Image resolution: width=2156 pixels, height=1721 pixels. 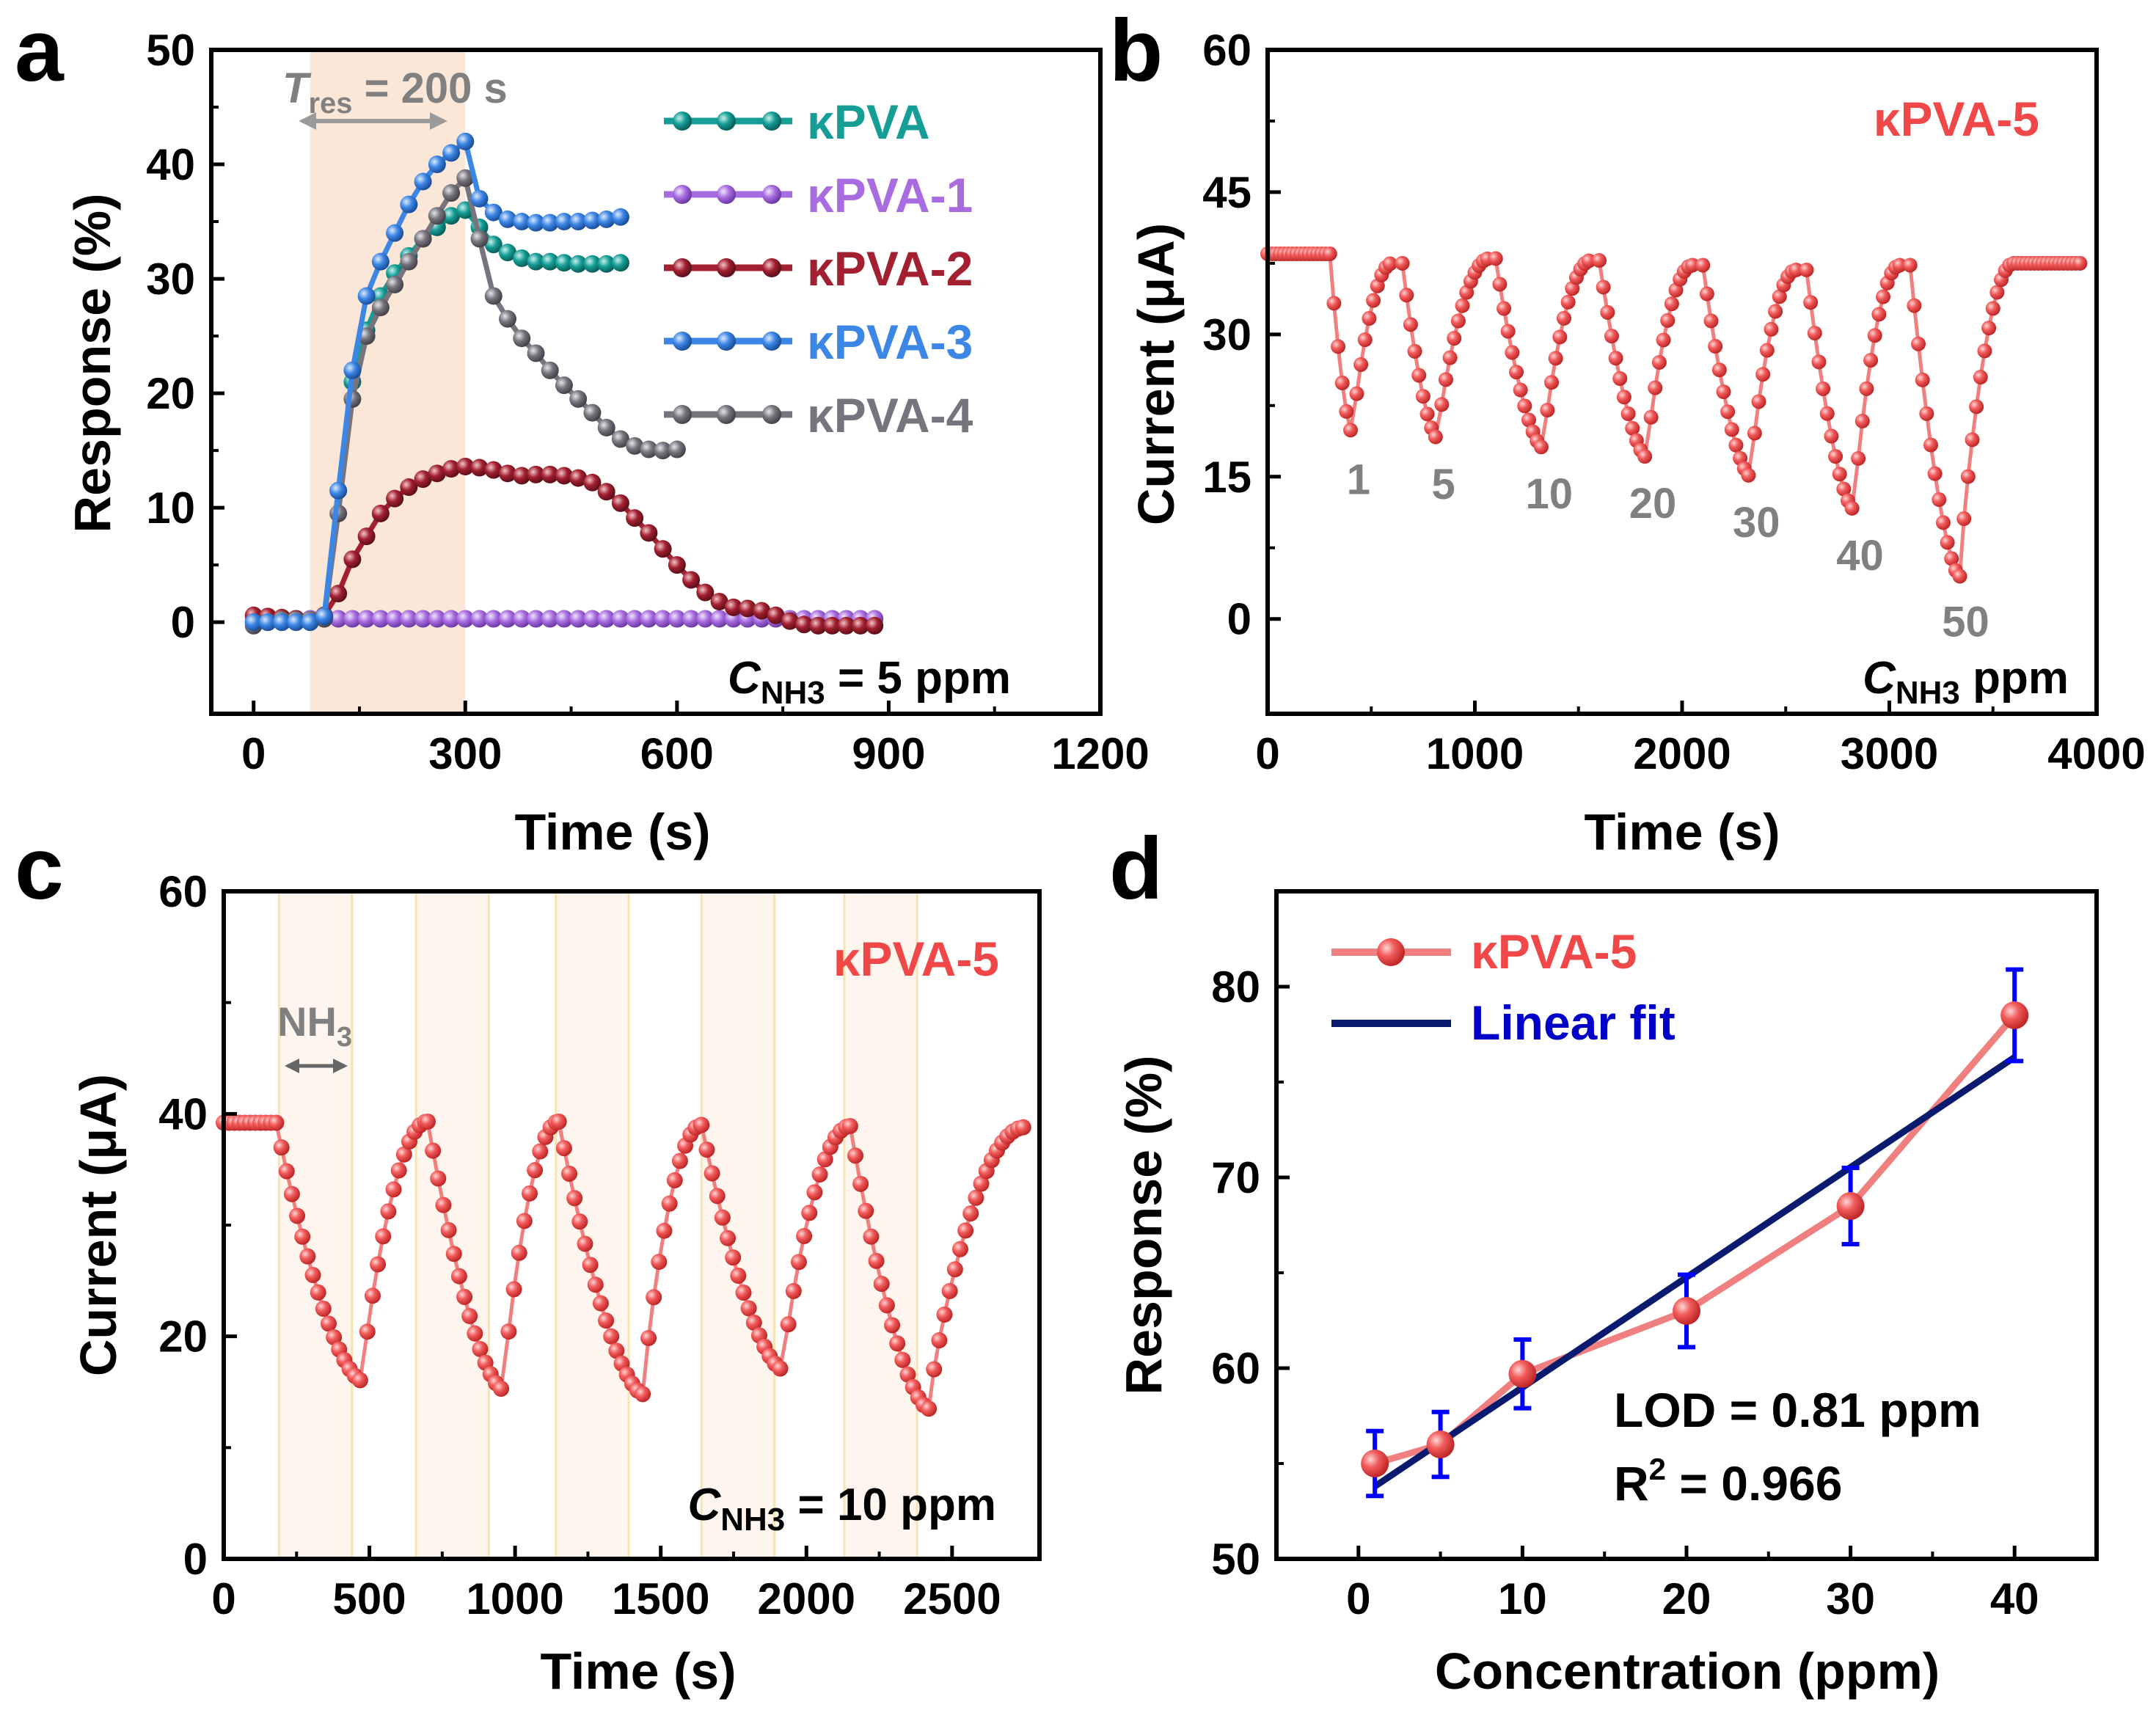 What do you see at coordinates (395, 92) in the screenshot?
I see `tres-annotation: Tres = 200 s` at bounding box center [395, 92].